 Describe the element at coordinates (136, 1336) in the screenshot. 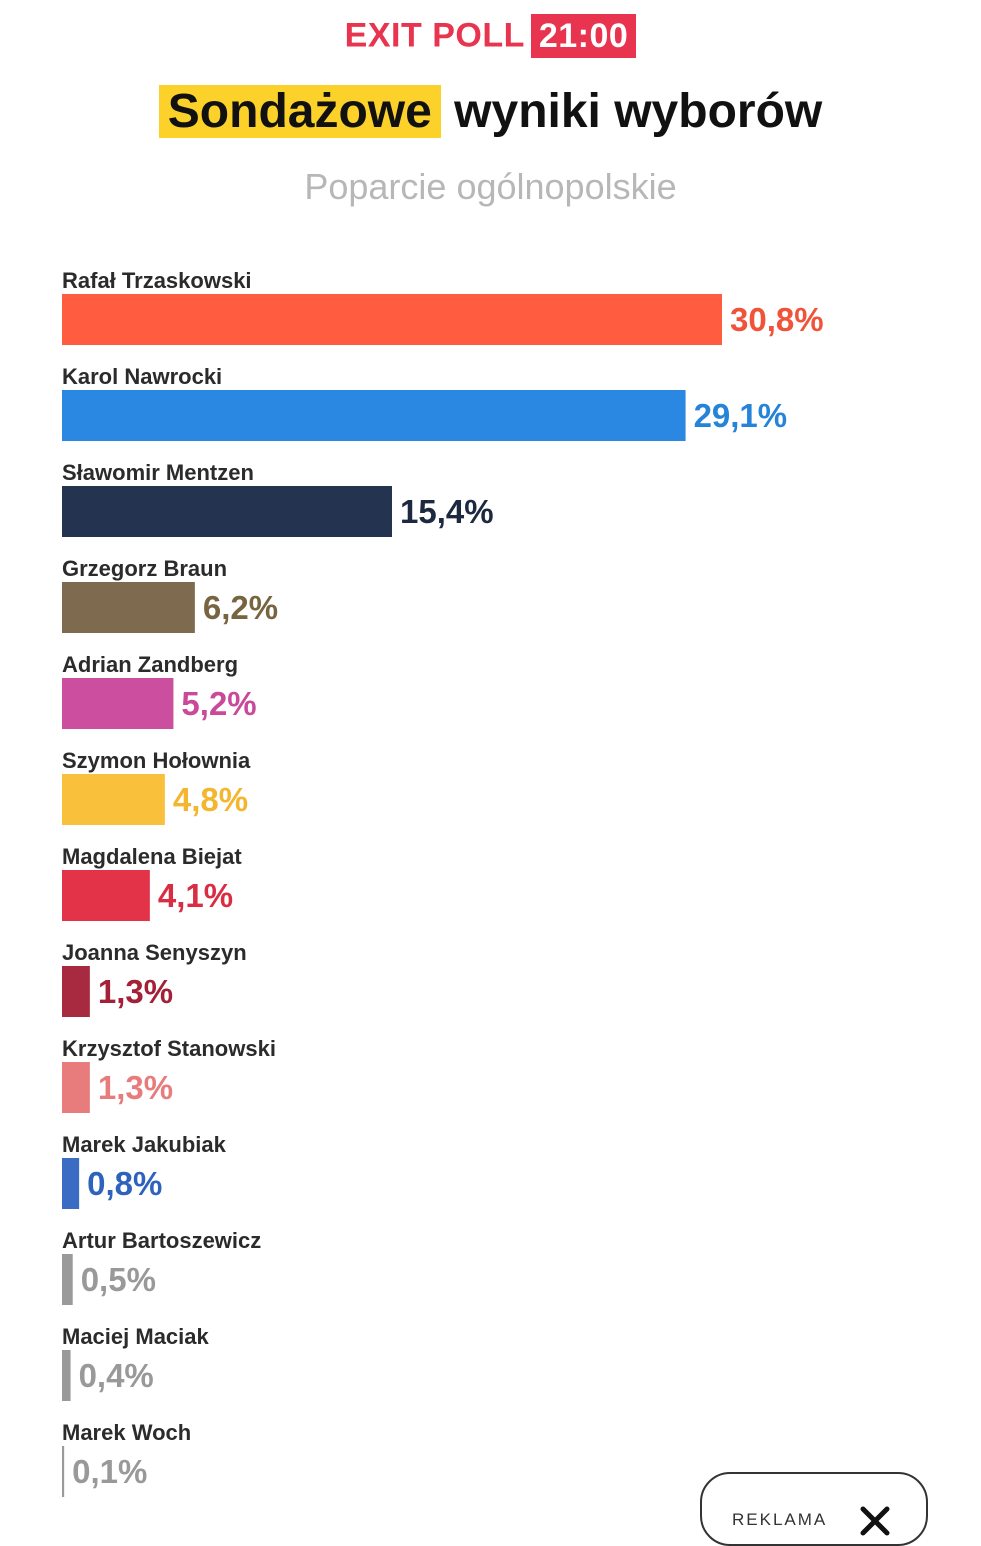

I see `candidate-name: Maciej Maciak` at that location.